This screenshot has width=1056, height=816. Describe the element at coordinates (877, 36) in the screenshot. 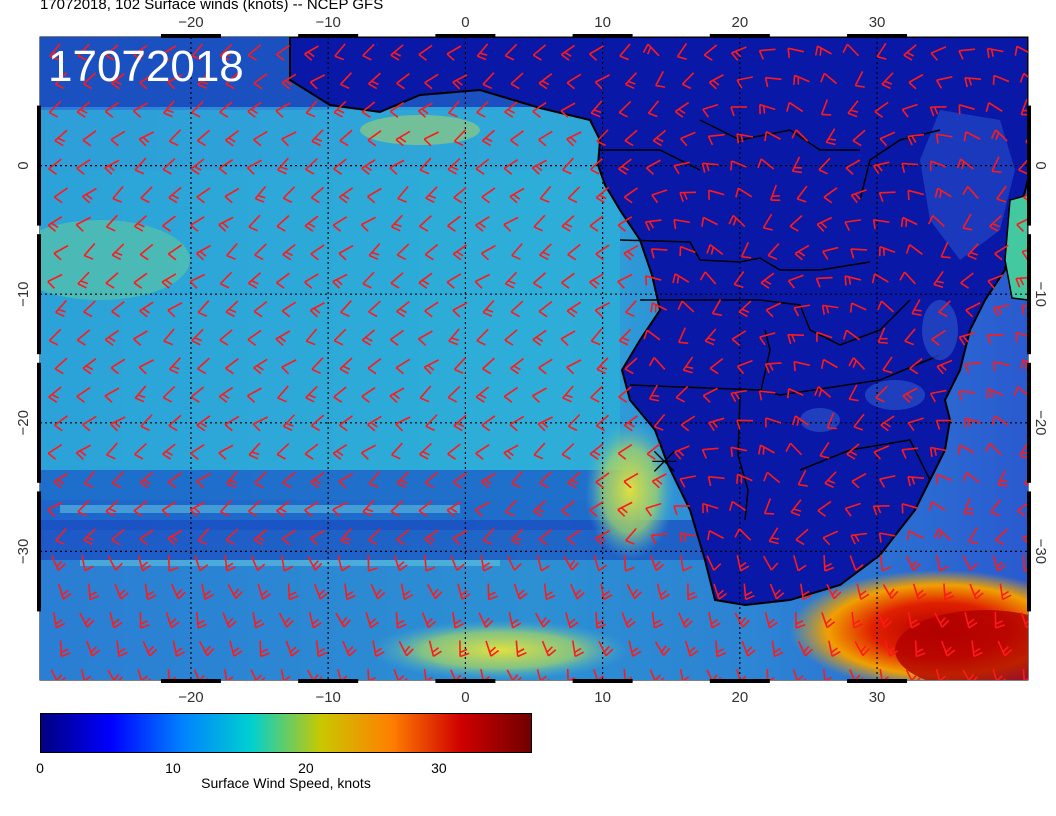

I see `frame-tick-top` at that location.